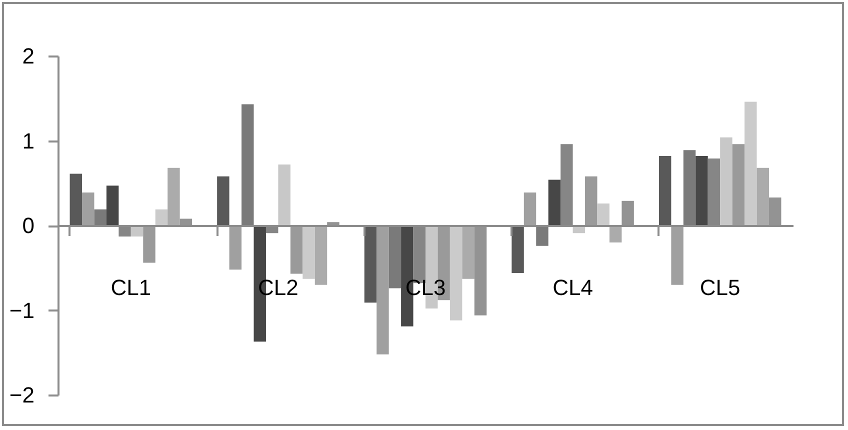  What do you see at coordinates (28, 56) in the screenshot?
I see `y-tick-label: 2` at bounding box center [28, 56].